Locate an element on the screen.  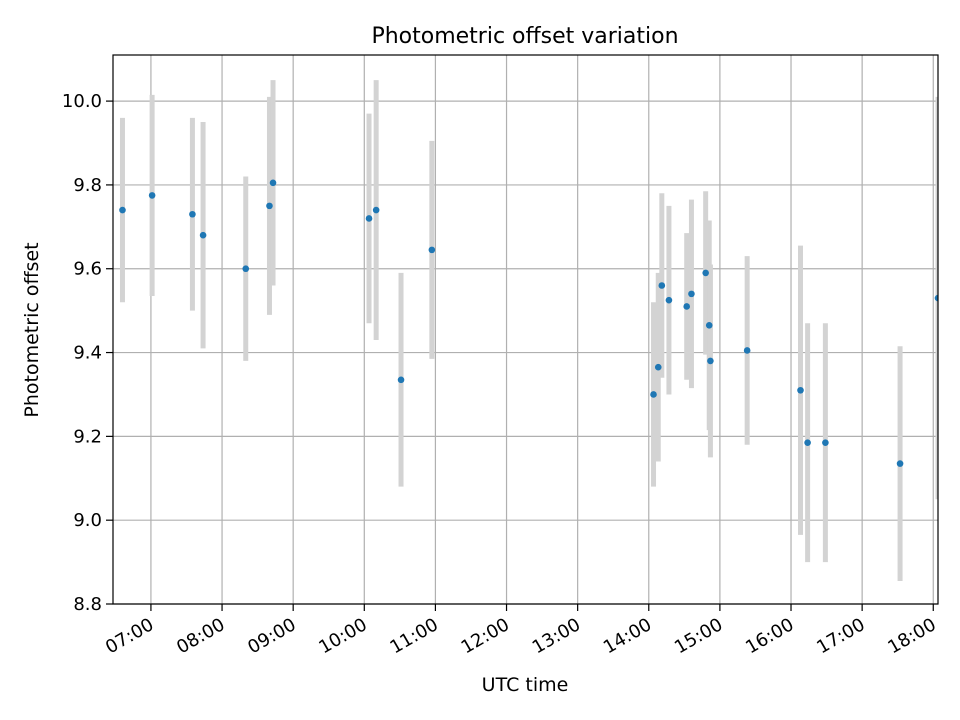
y-axis-label: Photometric offset is located at coordinates (32, 329).